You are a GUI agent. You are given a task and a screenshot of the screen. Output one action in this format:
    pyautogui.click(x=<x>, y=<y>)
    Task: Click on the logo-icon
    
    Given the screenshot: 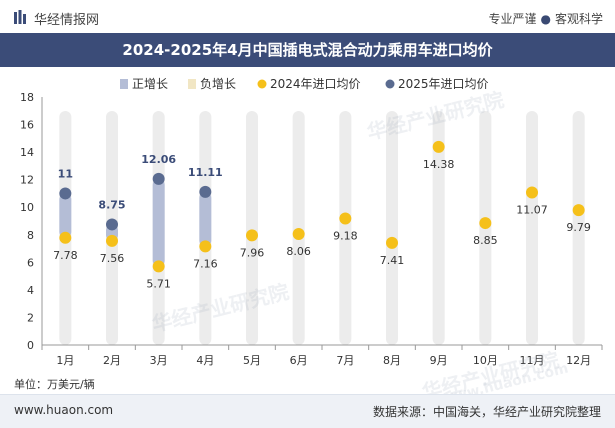 What is the action you would take?
    pyautogui.click(x=20, y=17)
    